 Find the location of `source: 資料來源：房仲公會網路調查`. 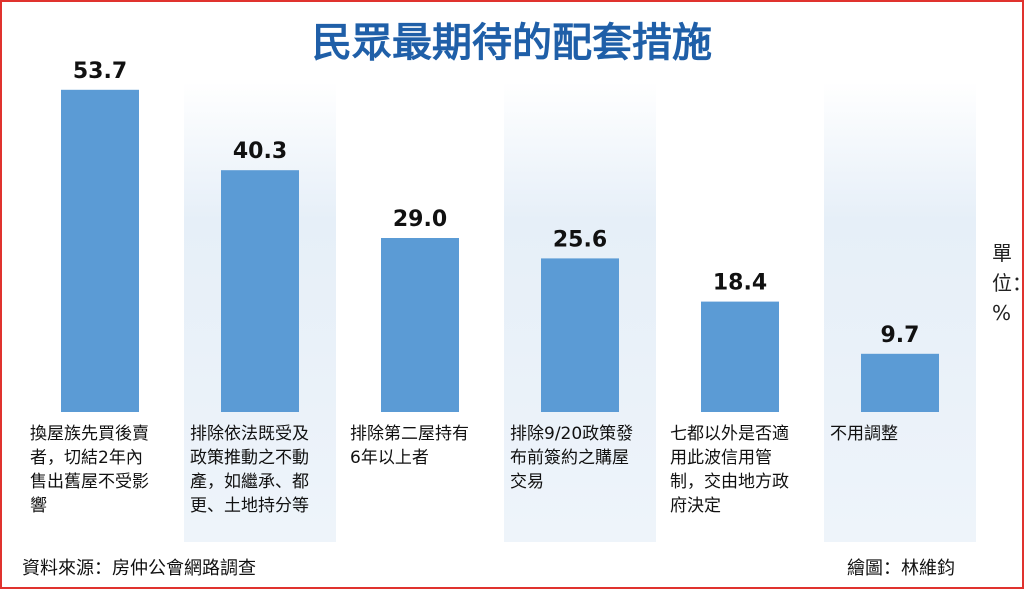

source: 資料來源：房仲公會網路調查 is located at coordinates (139, 568).